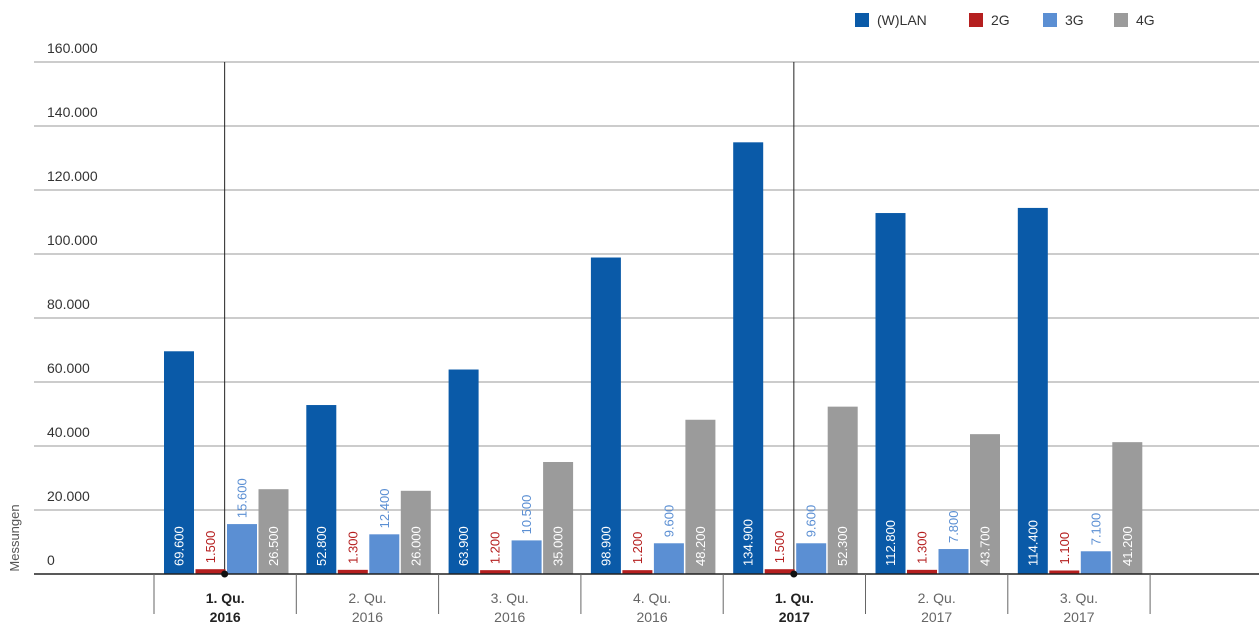 This screenshot has width=1259, height=627. I want to click on data-label: 10.500, so click(526, 515).